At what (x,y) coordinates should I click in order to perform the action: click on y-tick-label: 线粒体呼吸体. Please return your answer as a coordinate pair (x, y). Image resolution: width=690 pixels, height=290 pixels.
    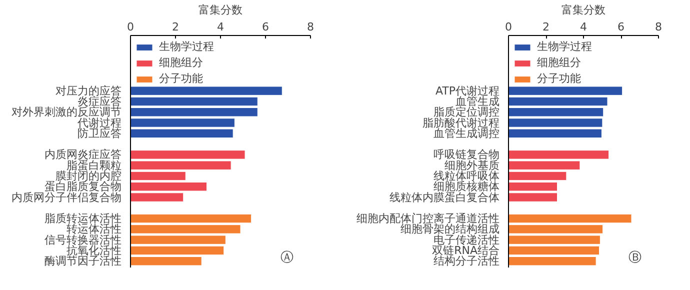
    Looking at the image, I should click on (467, 175).